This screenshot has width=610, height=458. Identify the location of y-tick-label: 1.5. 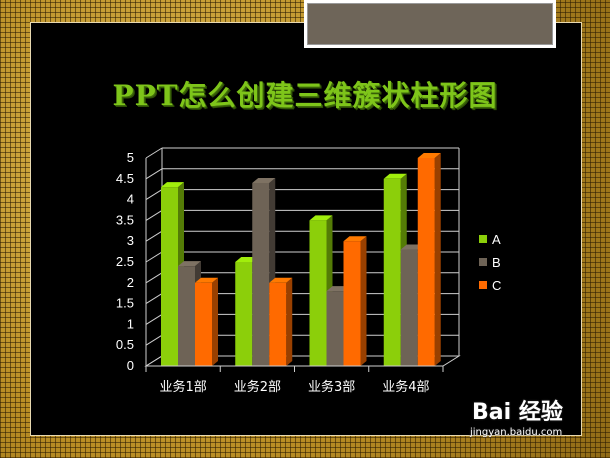
(125, 303).